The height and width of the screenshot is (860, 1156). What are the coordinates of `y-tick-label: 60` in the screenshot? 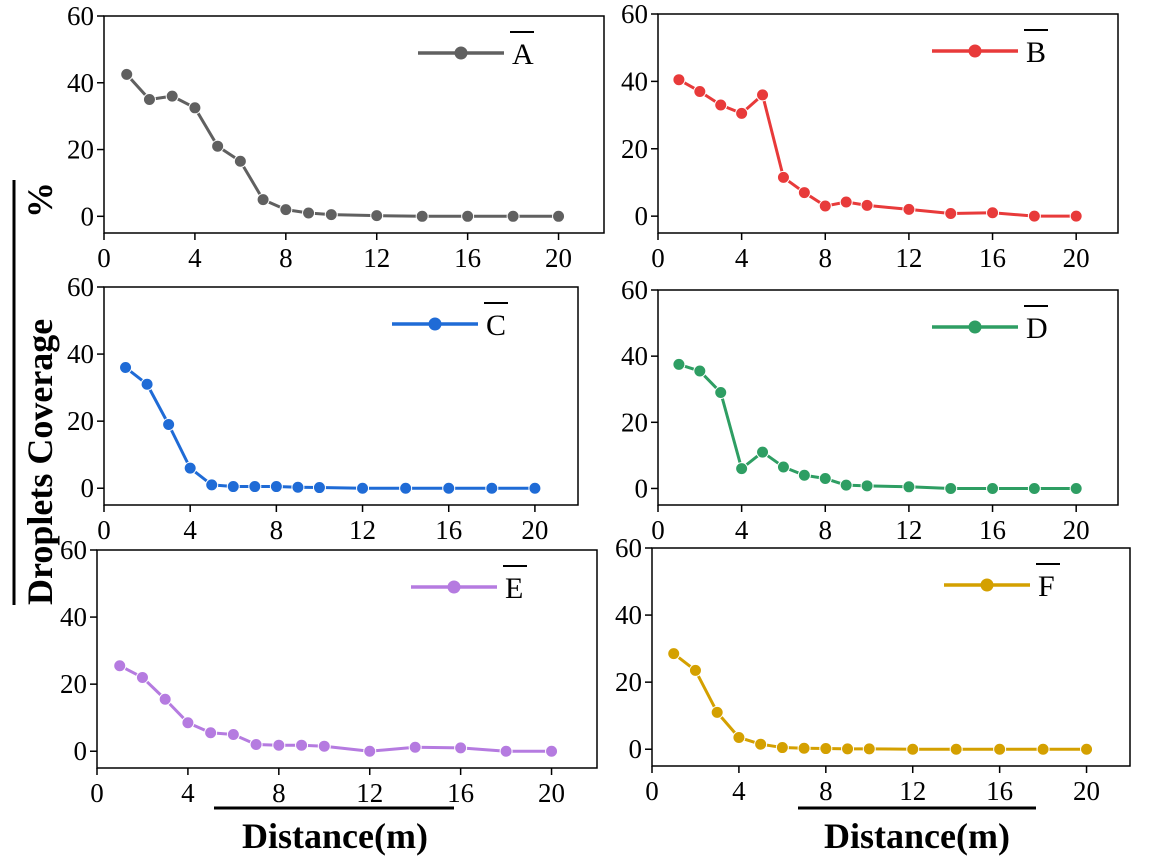 It's located at (80, 287).